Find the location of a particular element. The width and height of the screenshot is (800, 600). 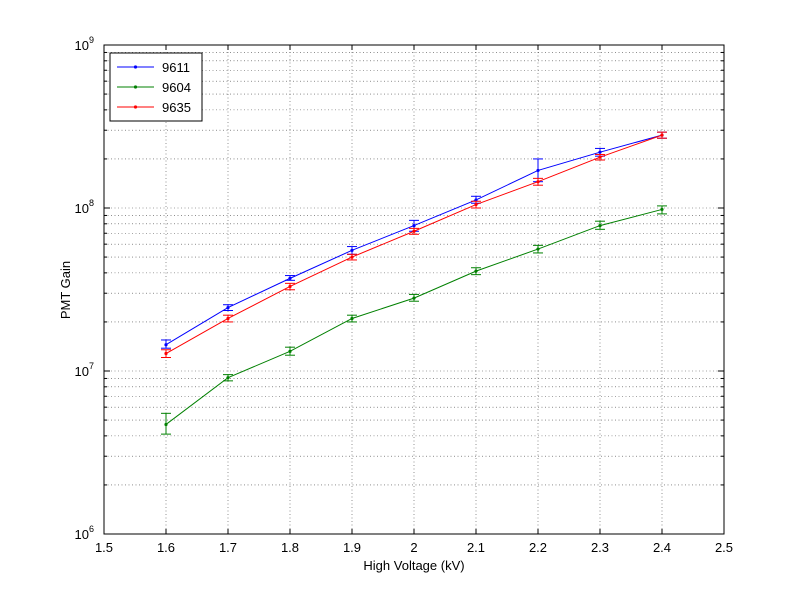

x-tick-label: 2.4 is located at coordinates (662, 547).